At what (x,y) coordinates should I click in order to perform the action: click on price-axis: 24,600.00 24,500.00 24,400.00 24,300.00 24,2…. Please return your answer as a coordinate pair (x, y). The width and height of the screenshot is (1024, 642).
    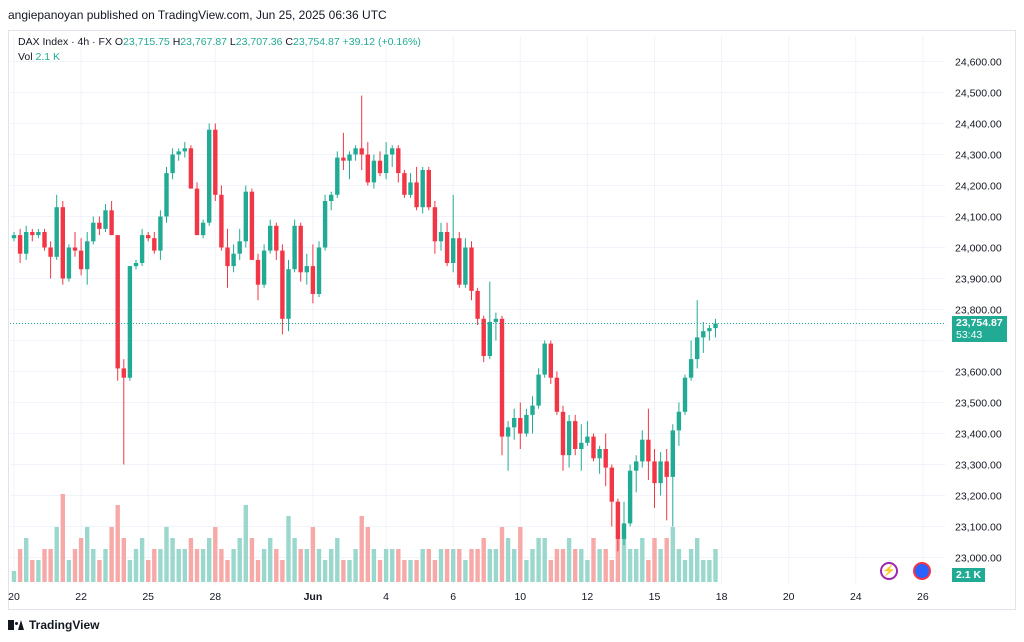
    Looking at the image, I should click on (978, 311).